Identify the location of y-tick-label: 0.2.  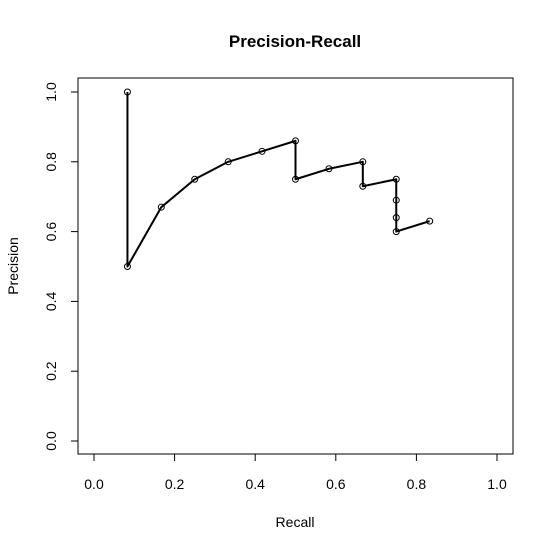
(51, 371).